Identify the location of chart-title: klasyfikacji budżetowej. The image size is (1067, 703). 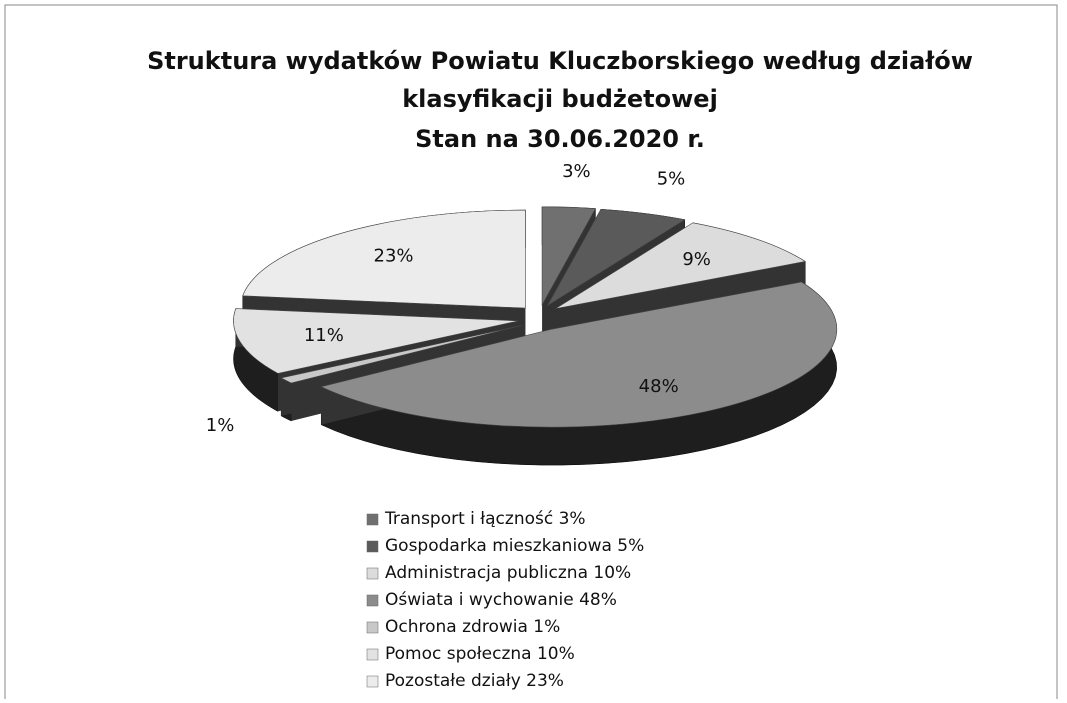
(560, 99).